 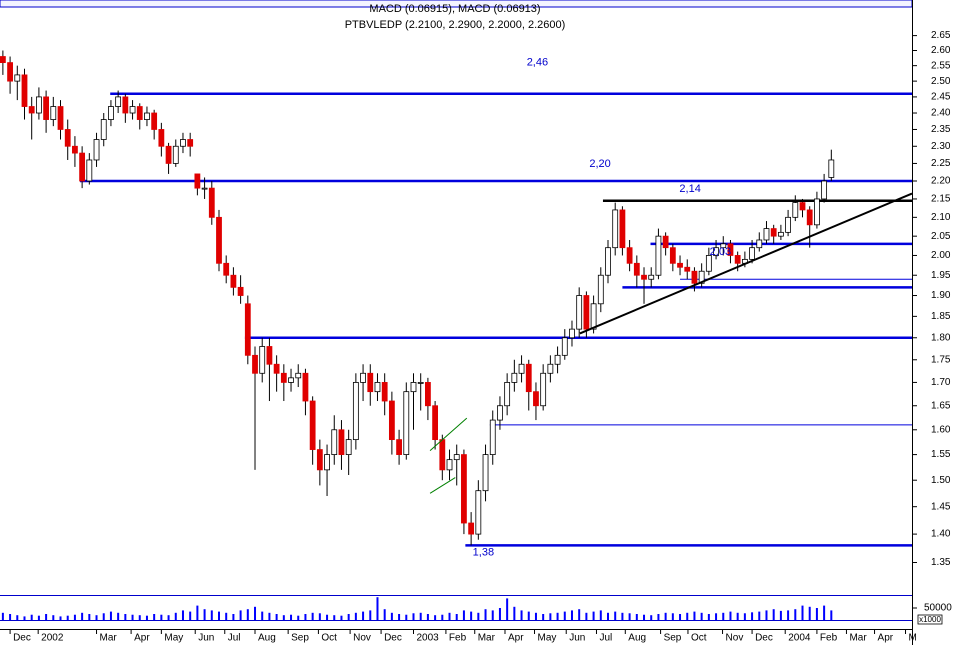 I want to click on y-tick-label: 2.25, so click(x=941, y=163).